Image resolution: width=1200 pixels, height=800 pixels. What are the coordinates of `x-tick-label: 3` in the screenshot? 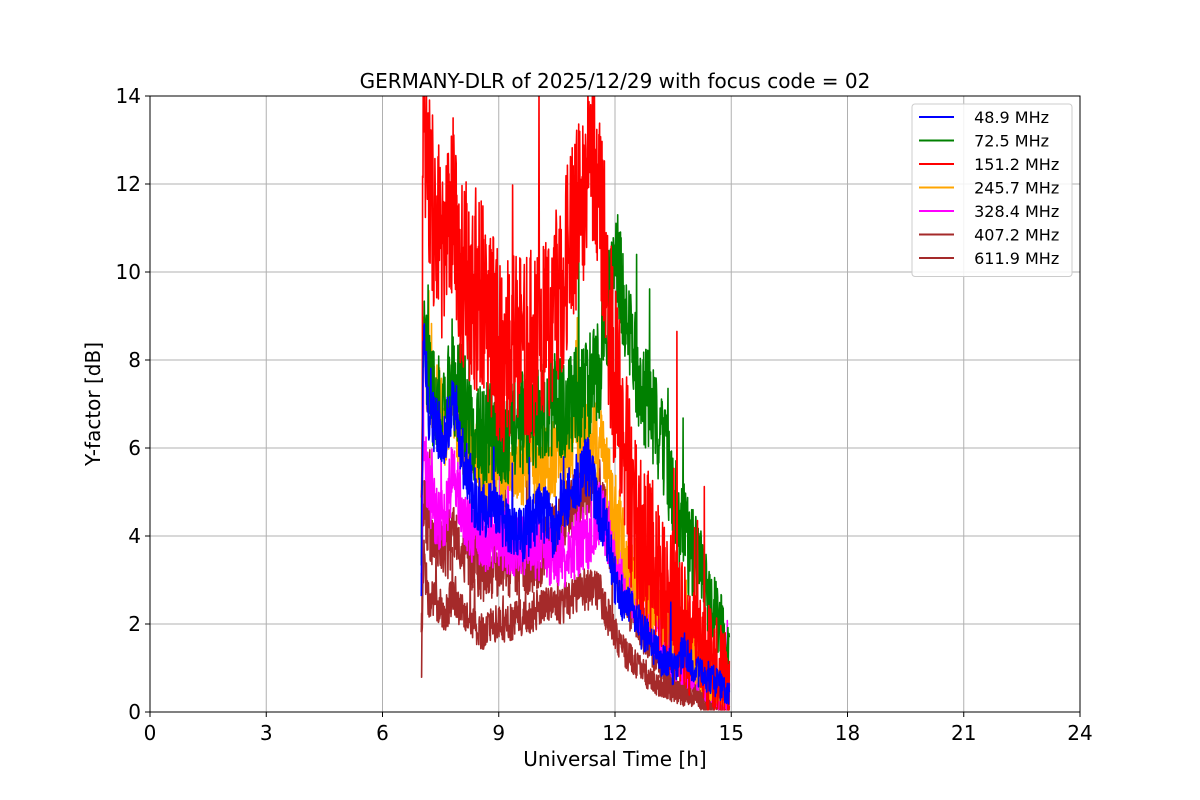 It's located at (266, 733).